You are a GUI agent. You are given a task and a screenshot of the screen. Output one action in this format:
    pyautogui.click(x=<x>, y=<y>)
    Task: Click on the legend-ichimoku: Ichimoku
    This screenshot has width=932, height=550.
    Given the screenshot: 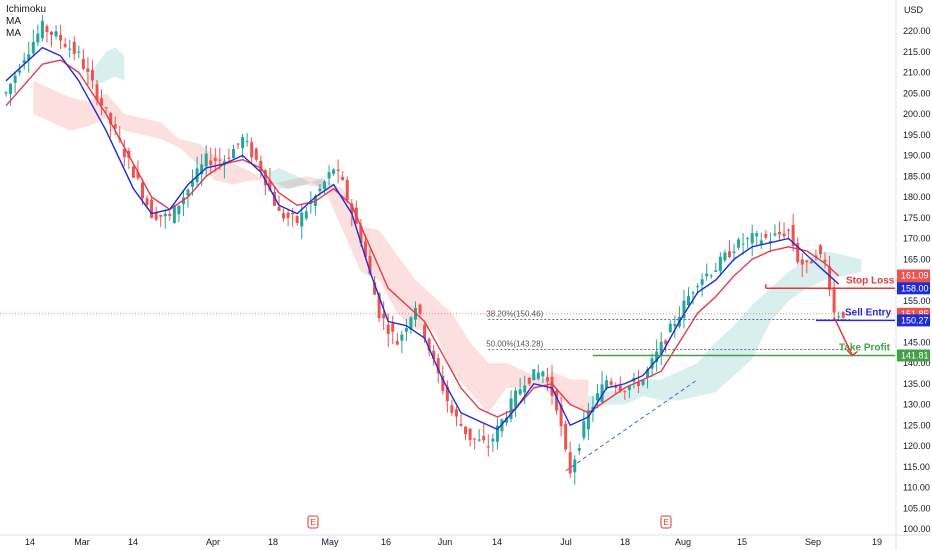 What is the action you would take?
    pyautogui.click(x=26, y=9)
    